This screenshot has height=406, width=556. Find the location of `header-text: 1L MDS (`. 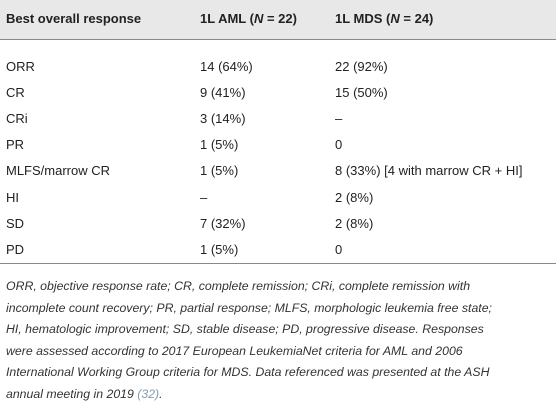

header-text: 1L MDS ( is located at coordinates (363, 18).